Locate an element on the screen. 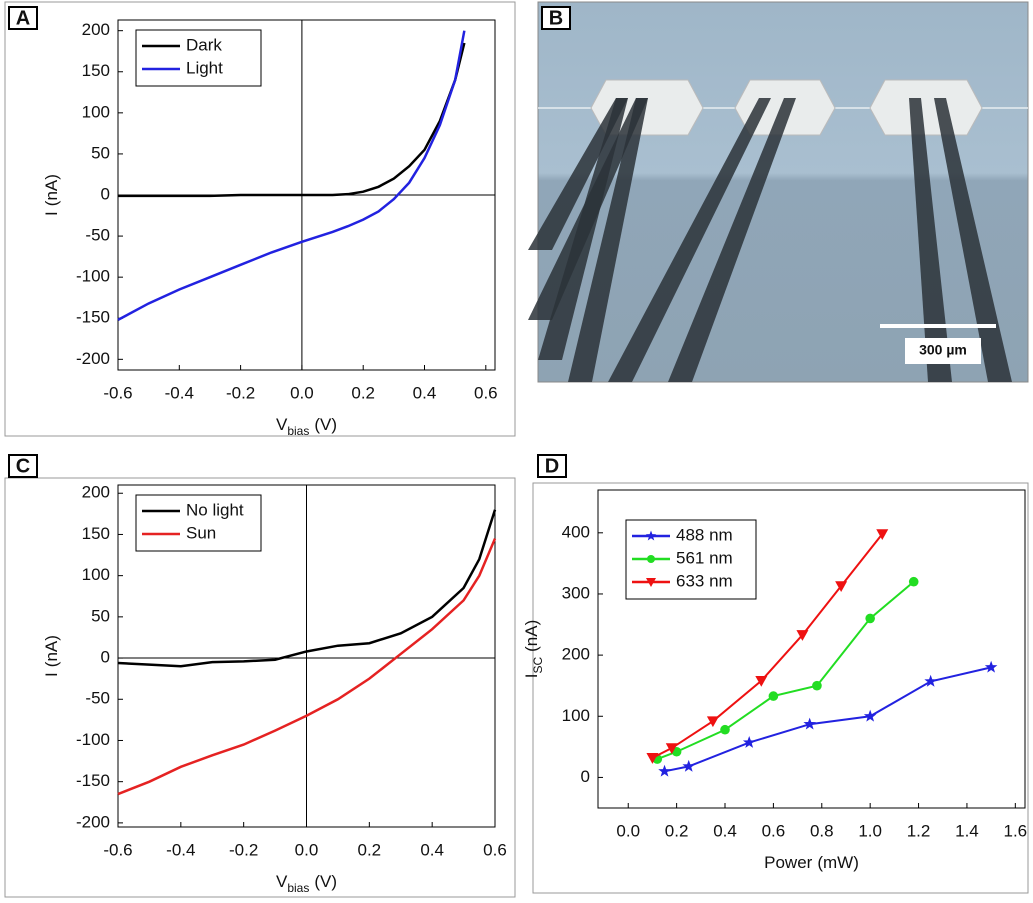 Image resolution: width=1033 pixels, height=903 pixels. x-axis-label: Vbias (V) is located at coordinates (306, 426).